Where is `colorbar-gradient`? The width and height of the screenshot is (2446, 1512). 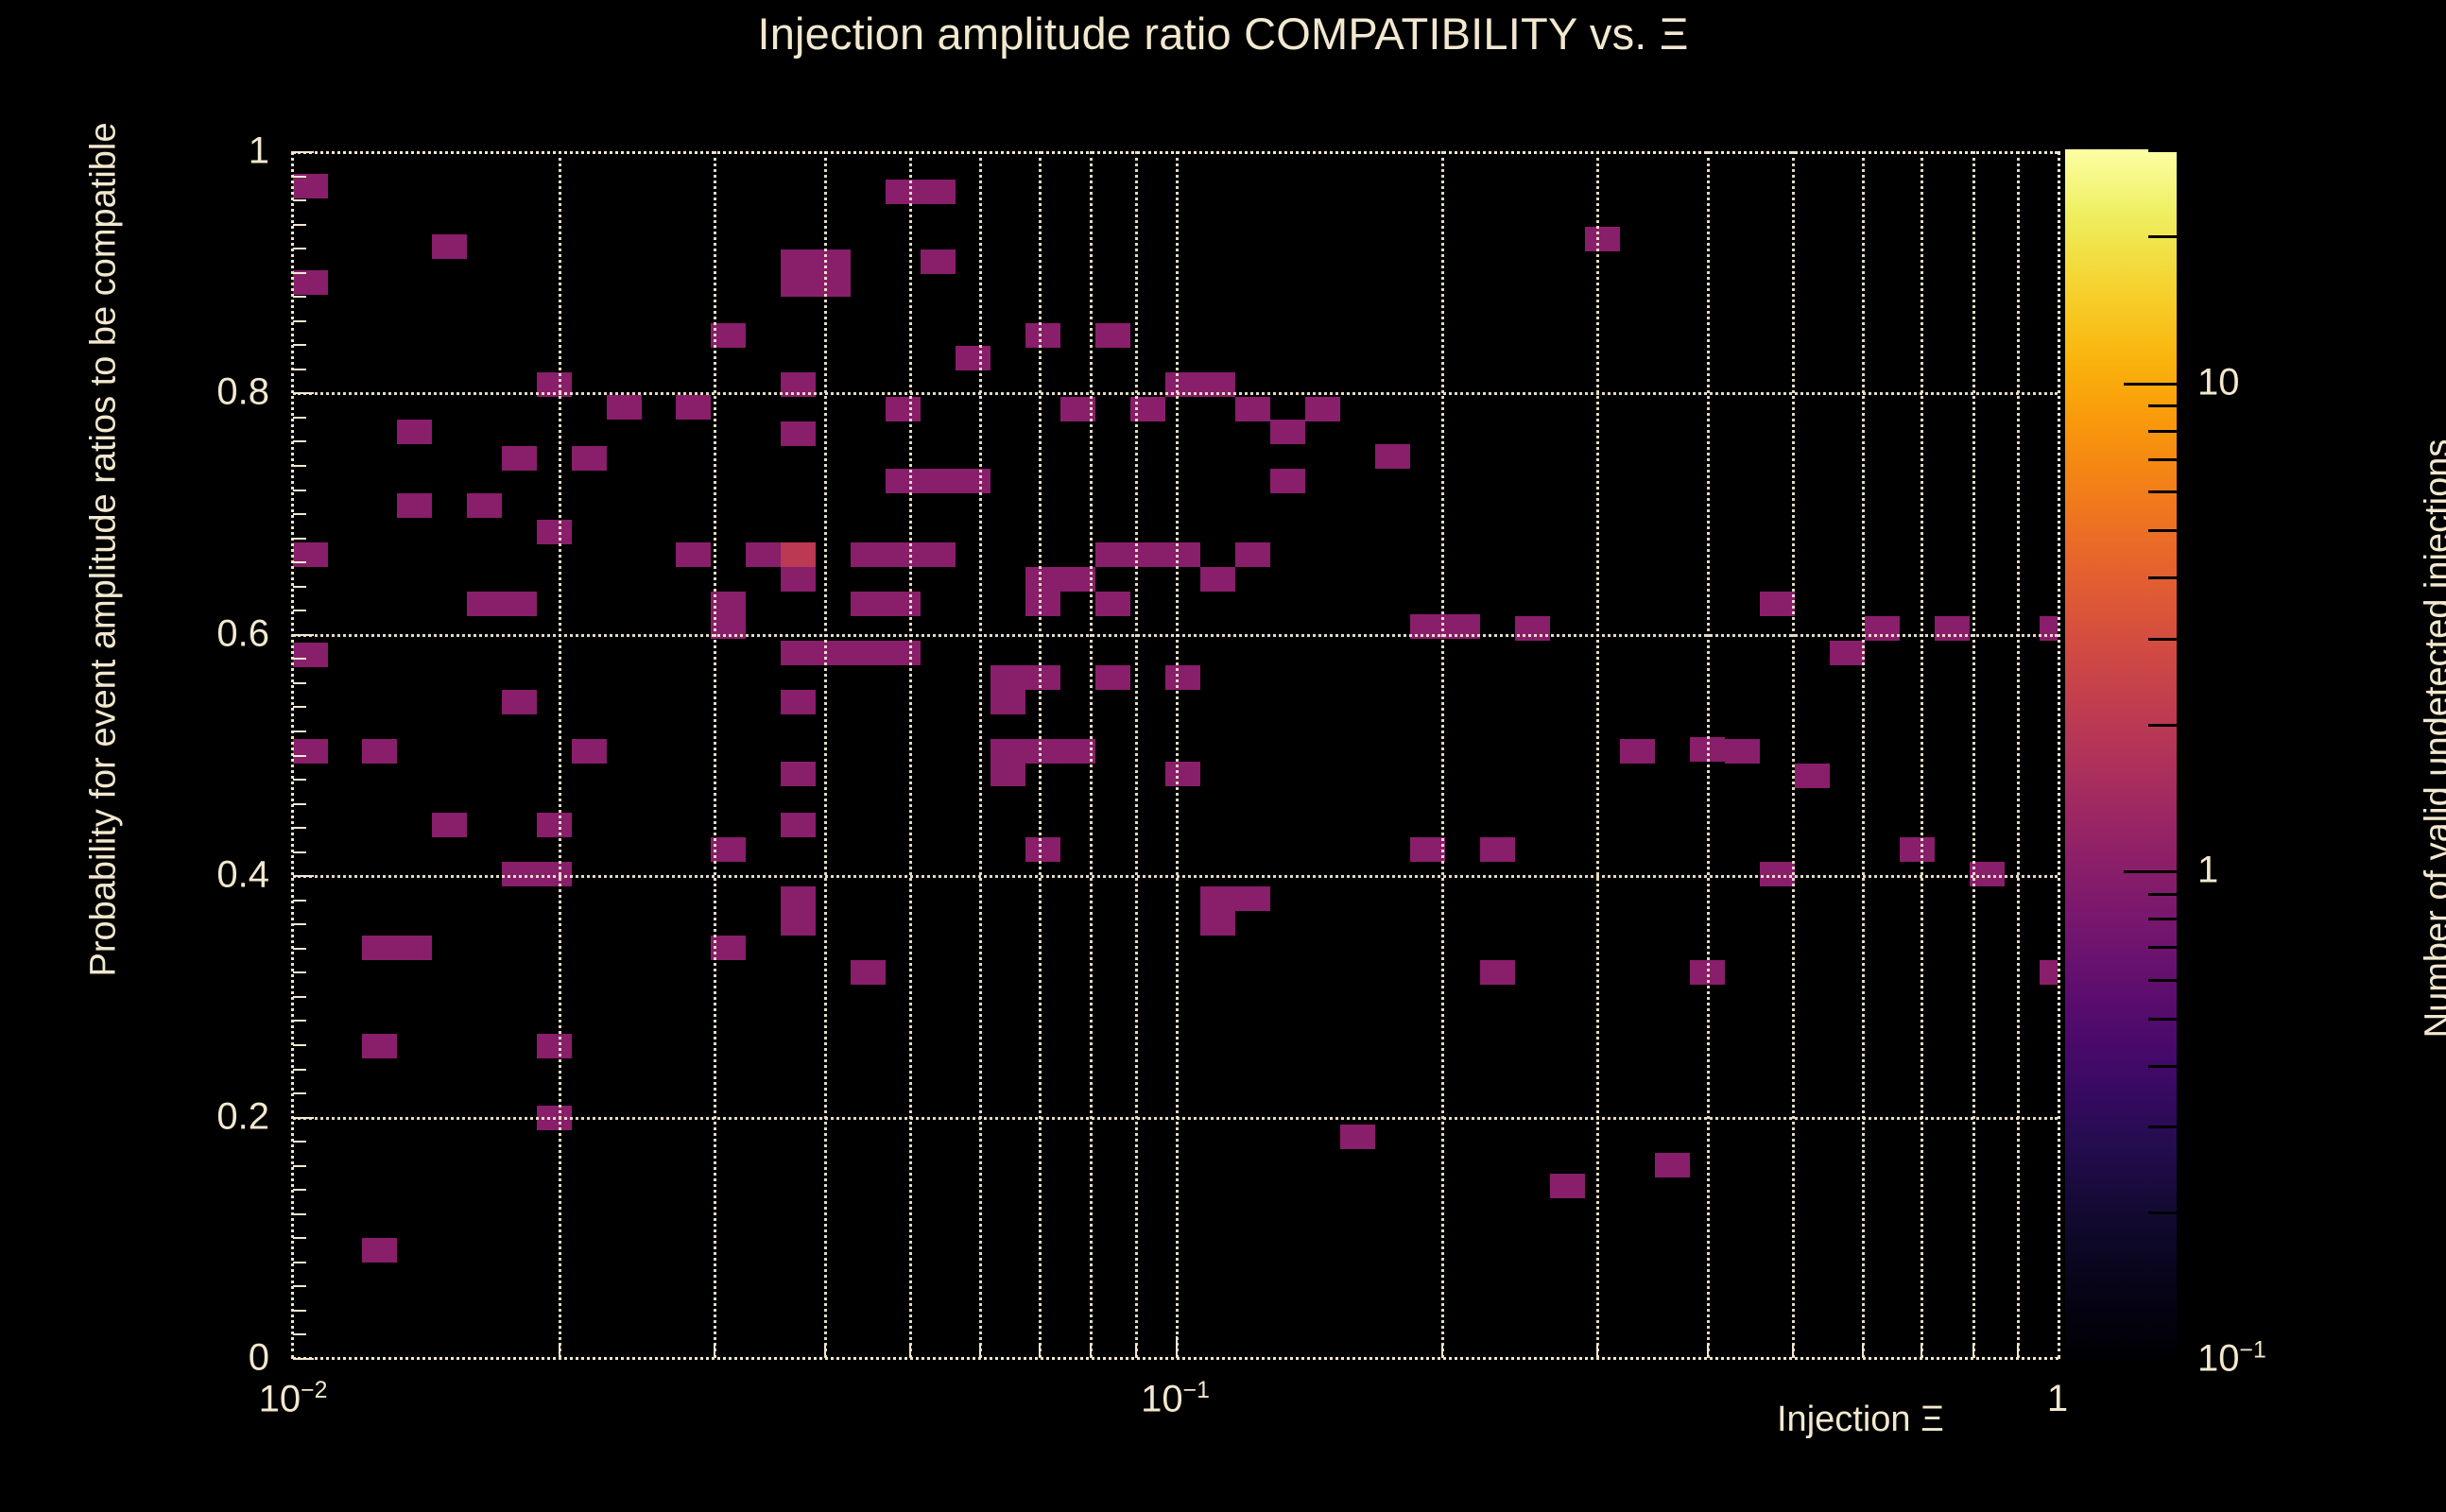
colorbar-gradient is located at coordinates (2121, 754).